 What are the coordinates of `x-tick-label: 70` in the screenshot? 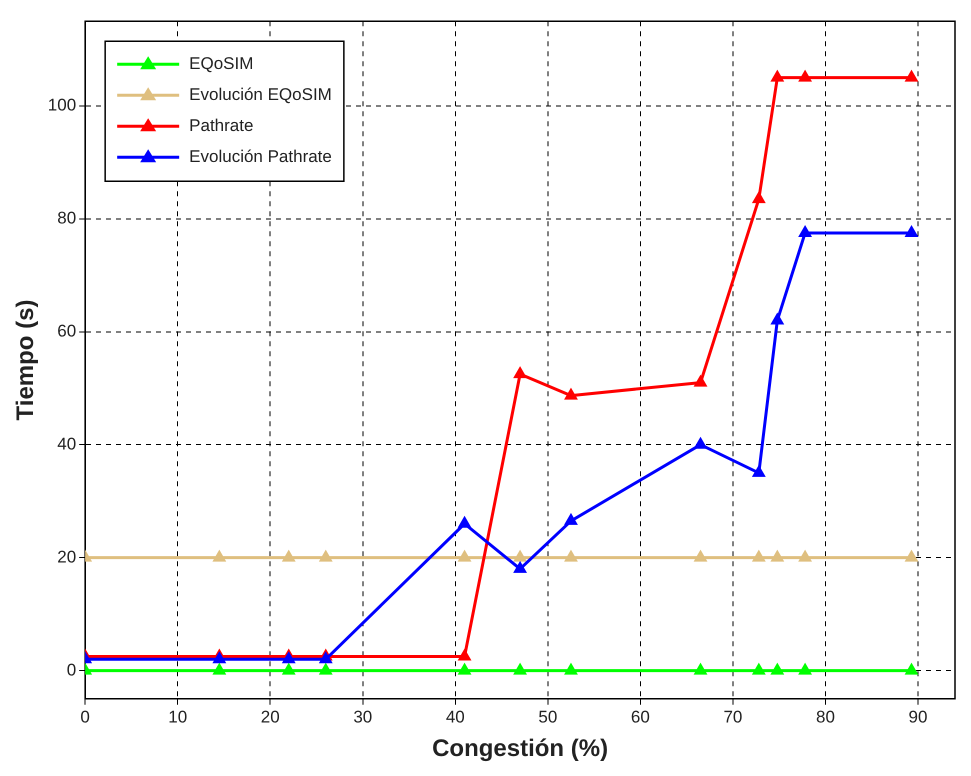 It's located at (732, 717).